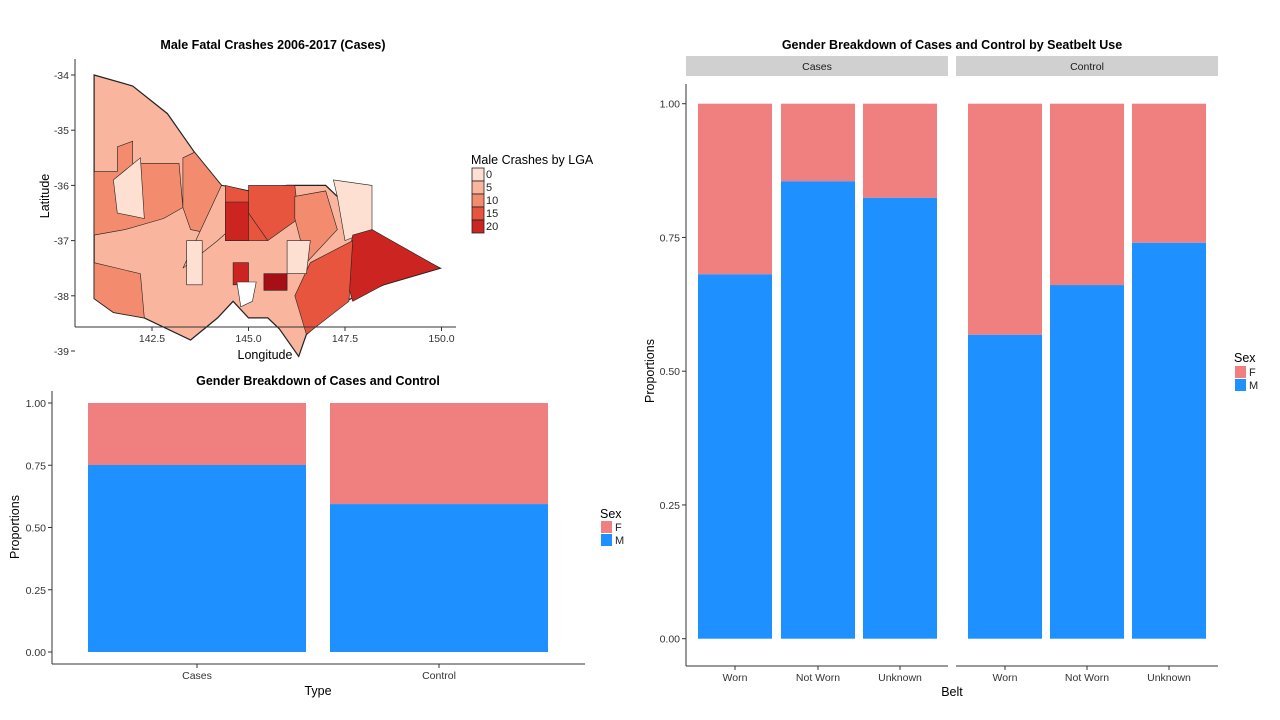 This screenshot has width=1280, height=720. I want to click on type-legend: FM, so click(612, 534).